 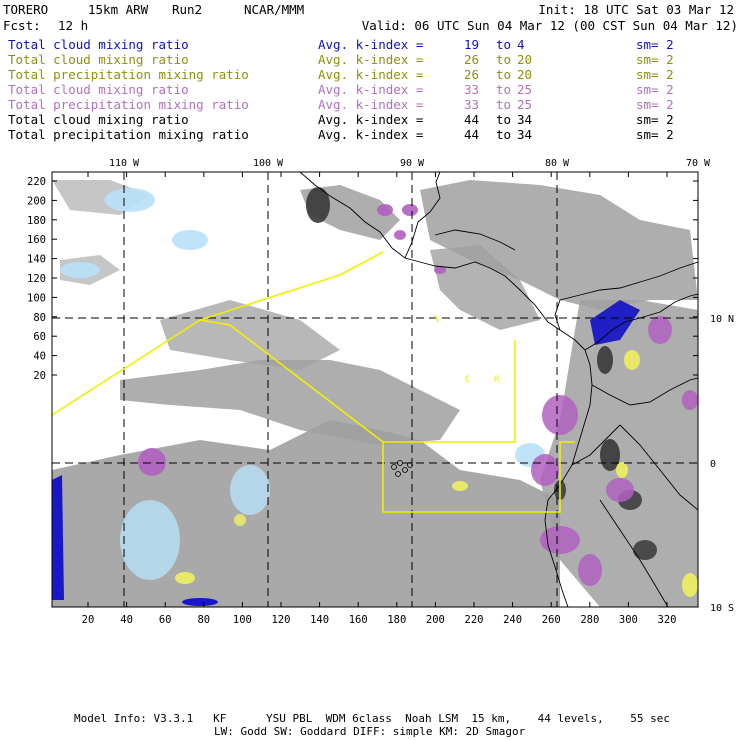 What do you see at coordinates (521, 44) in the screenshot?
I see `legend-to: 4` at bounding box center [521, 44].